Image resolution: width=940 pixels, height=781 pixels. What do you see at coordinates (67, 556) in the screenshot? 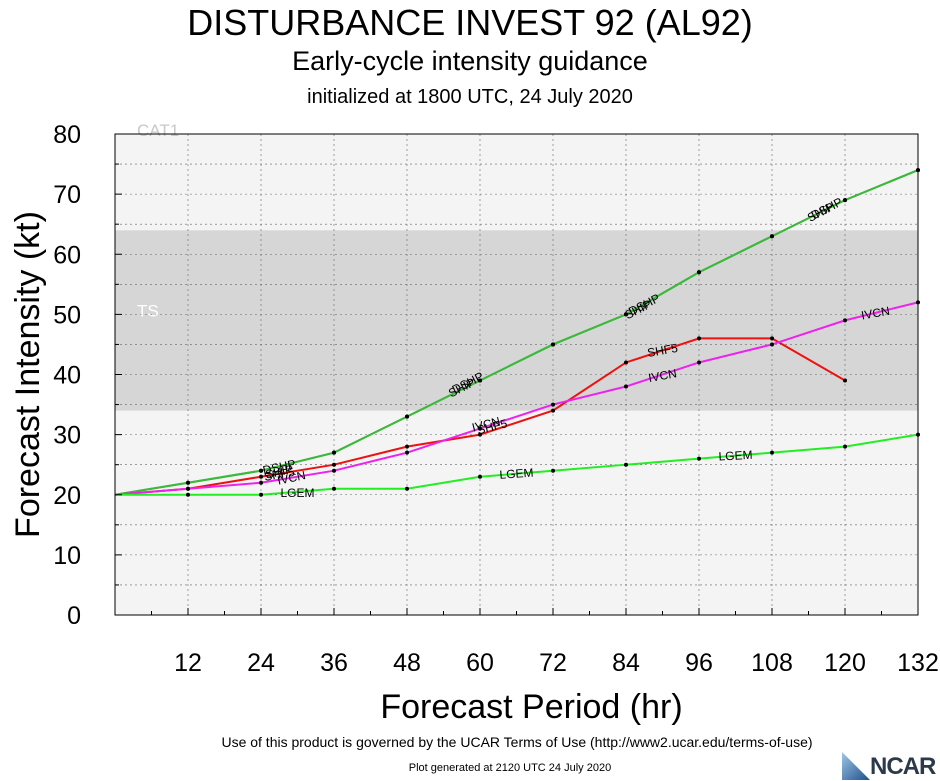
I see `y-tick-label: 10` at bounding box center [67, 556].